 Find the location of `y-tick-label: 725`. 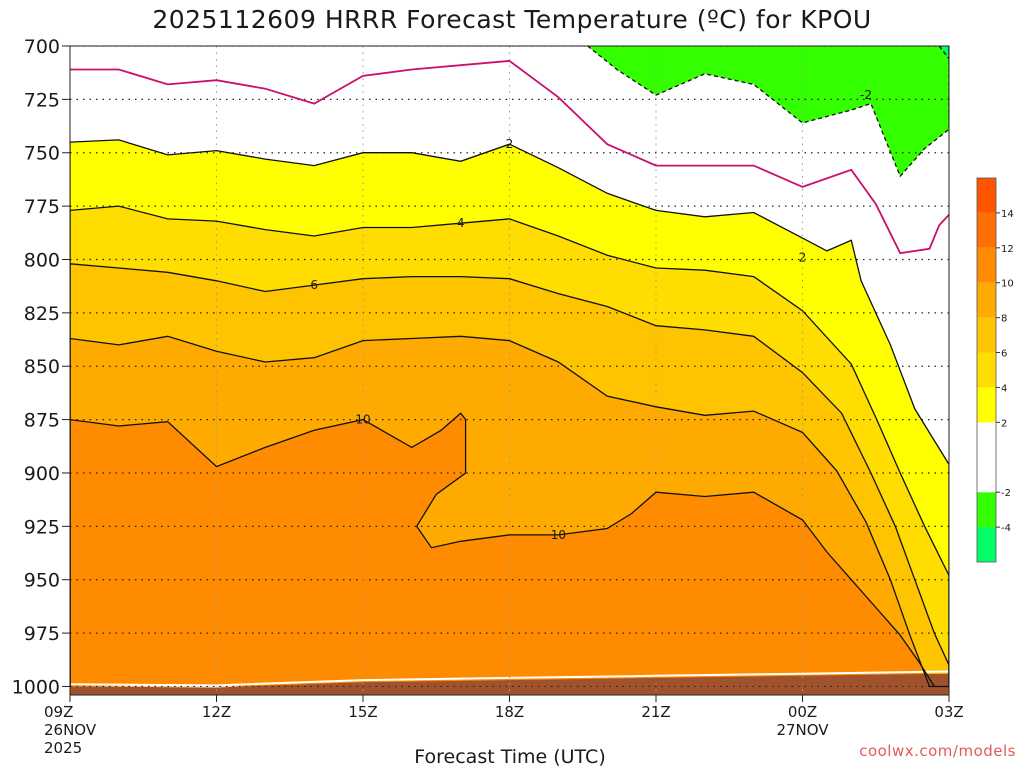

y-tick-label: 725 is located at coordinates (42, 100).